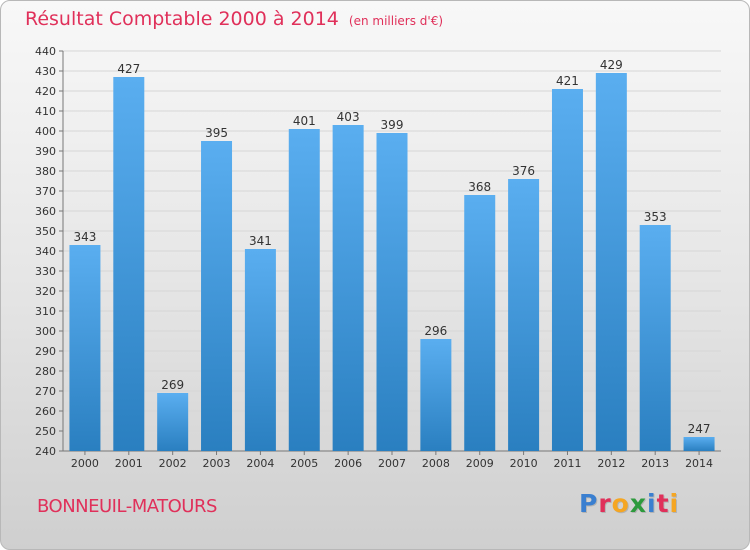 Image resolution: width=750 pixels, height=550 pixels. What do you see at coordinates (45, 391) in the screenshot?
I see `y-tick-label: 270` at bounding box center [45, 391].